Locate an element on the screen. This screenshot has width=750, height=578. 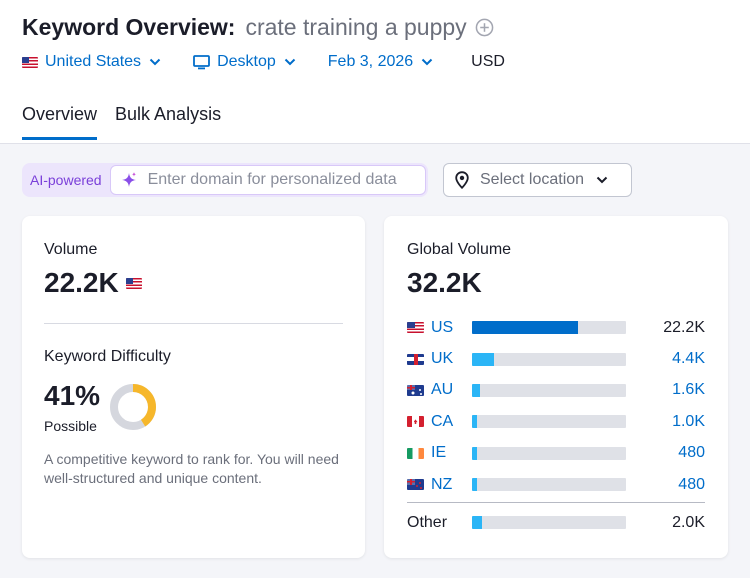
country-code: UK is located at coordinates (442, 359).